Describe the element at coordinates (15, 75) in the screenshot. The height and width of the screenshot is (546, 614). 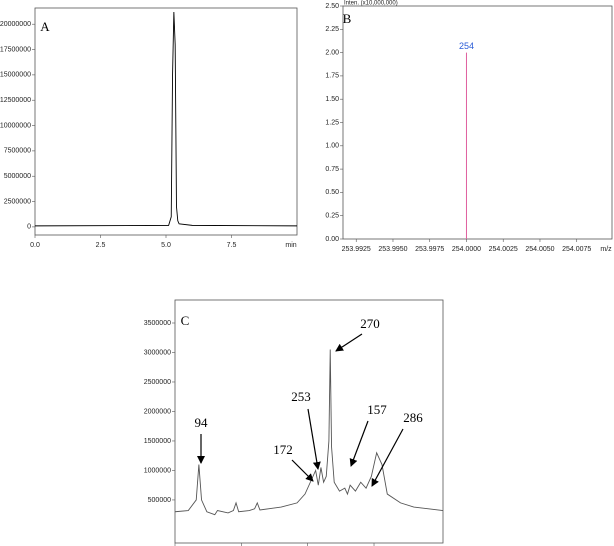
I see `y-tick-label: 15000000` at that location.